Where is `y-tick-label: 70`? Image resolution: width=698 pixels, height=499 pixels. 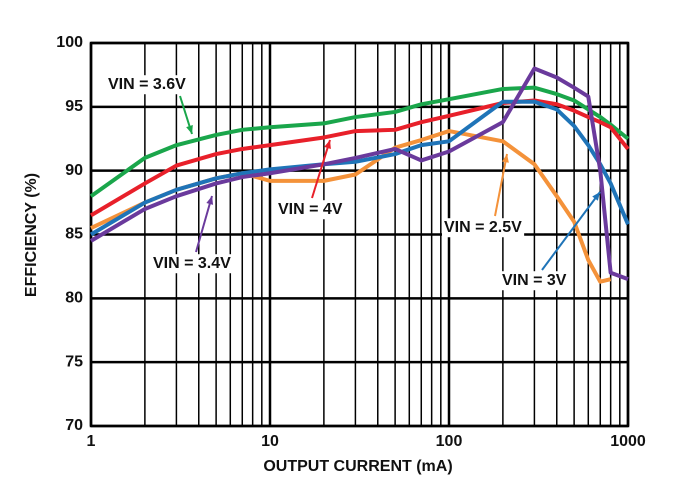
y-tick-label: 70 is located at coordinates (74, 425).